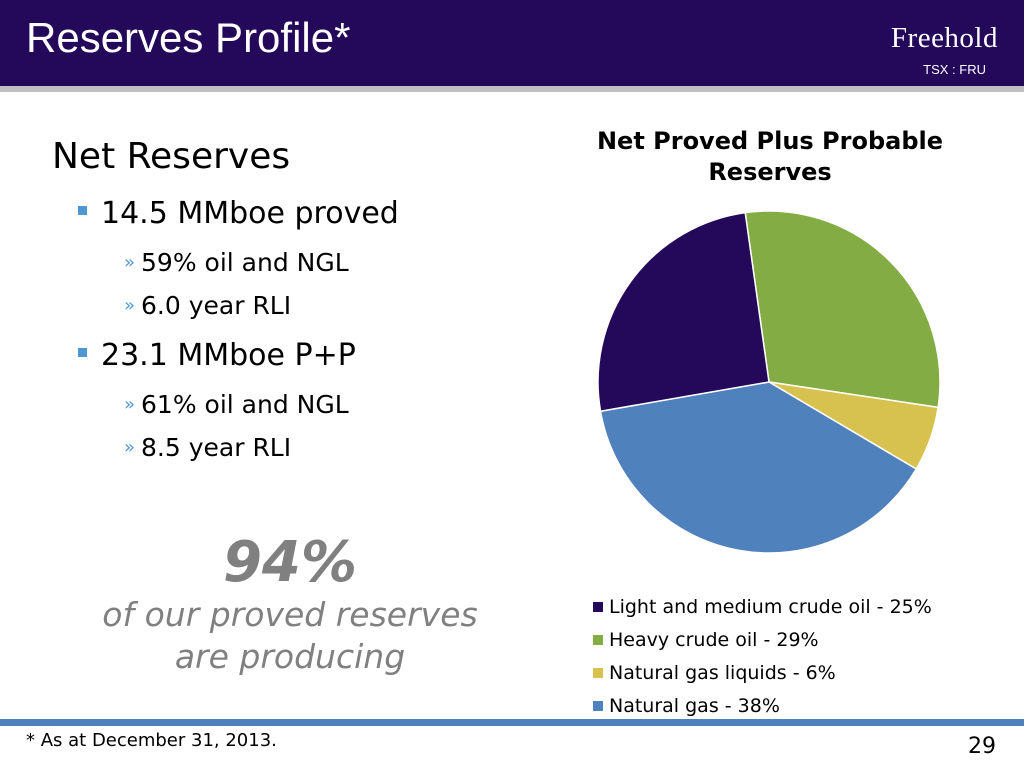 Image resolution: width=1024 pixels, height=768 pixels. I want to click on sub-bullet: » 8.5 year RLI, so click(207, 447).